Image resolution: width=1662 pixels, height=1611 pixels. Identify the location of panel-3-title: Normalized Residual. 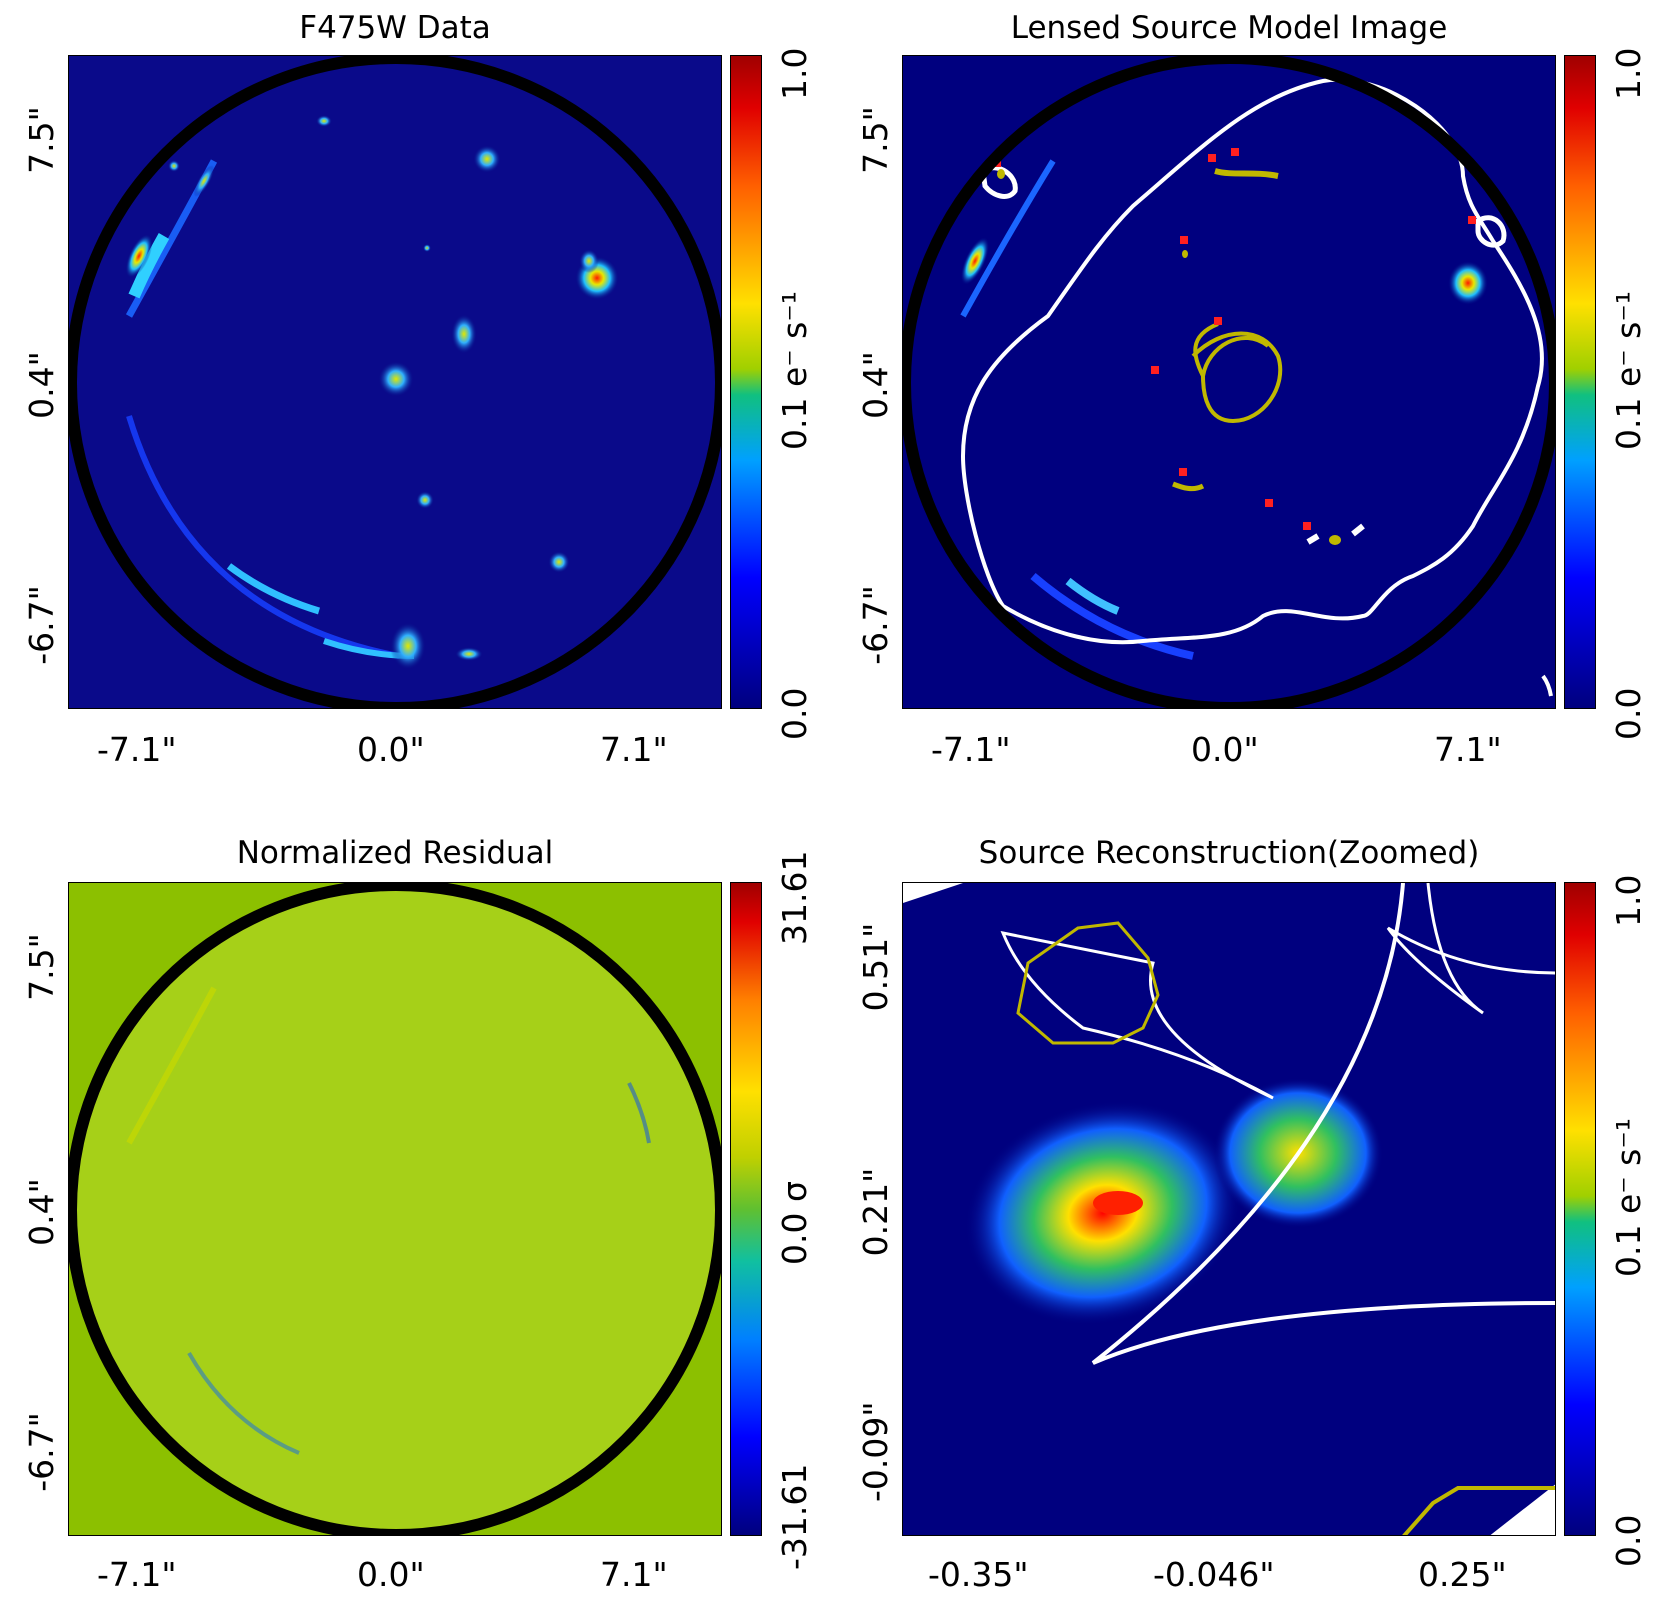
(395, 853).